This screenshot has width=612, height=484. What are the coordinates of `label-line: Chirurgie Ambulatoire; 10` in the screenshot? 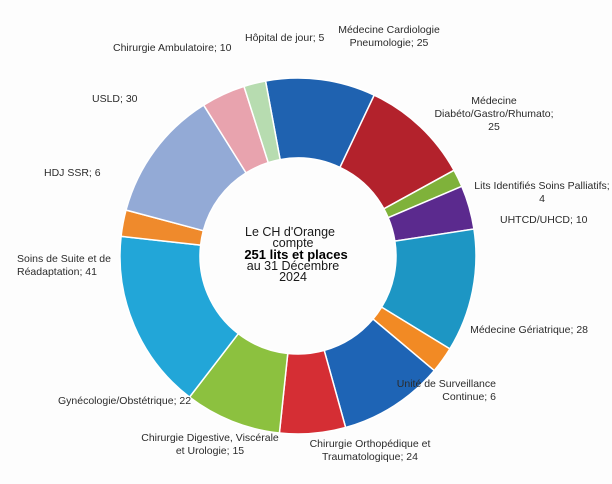 It's located at (172, 48).